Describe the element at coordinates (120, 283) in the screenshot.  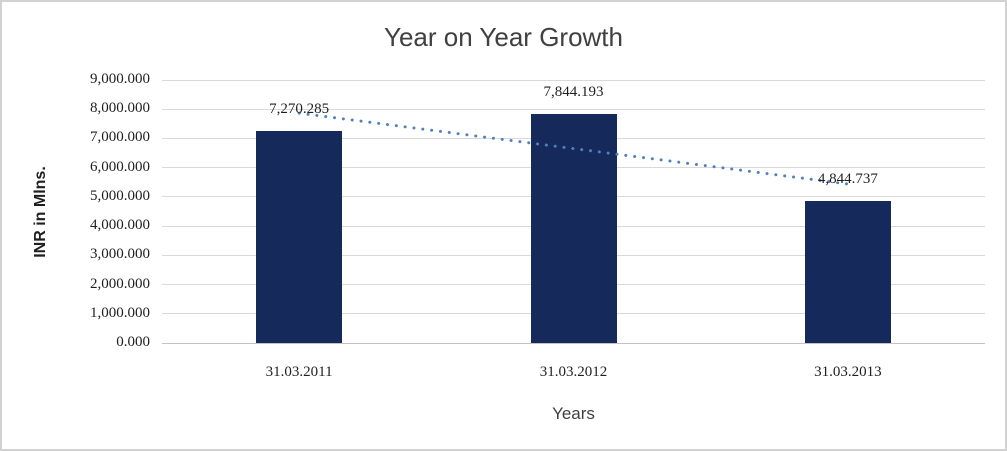
I see `y-tick-label: 2,000.000` at that location.